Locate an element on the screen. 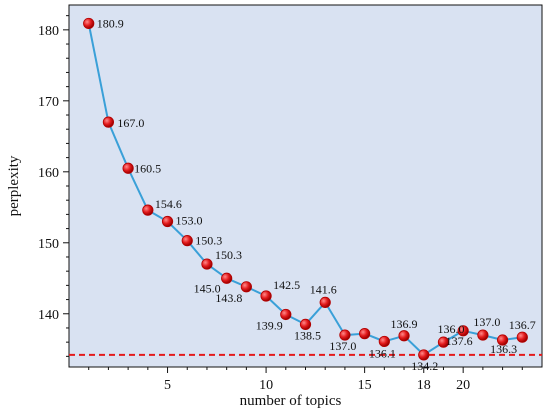  data-label: 136.3 is located at coordinates (503, 349).